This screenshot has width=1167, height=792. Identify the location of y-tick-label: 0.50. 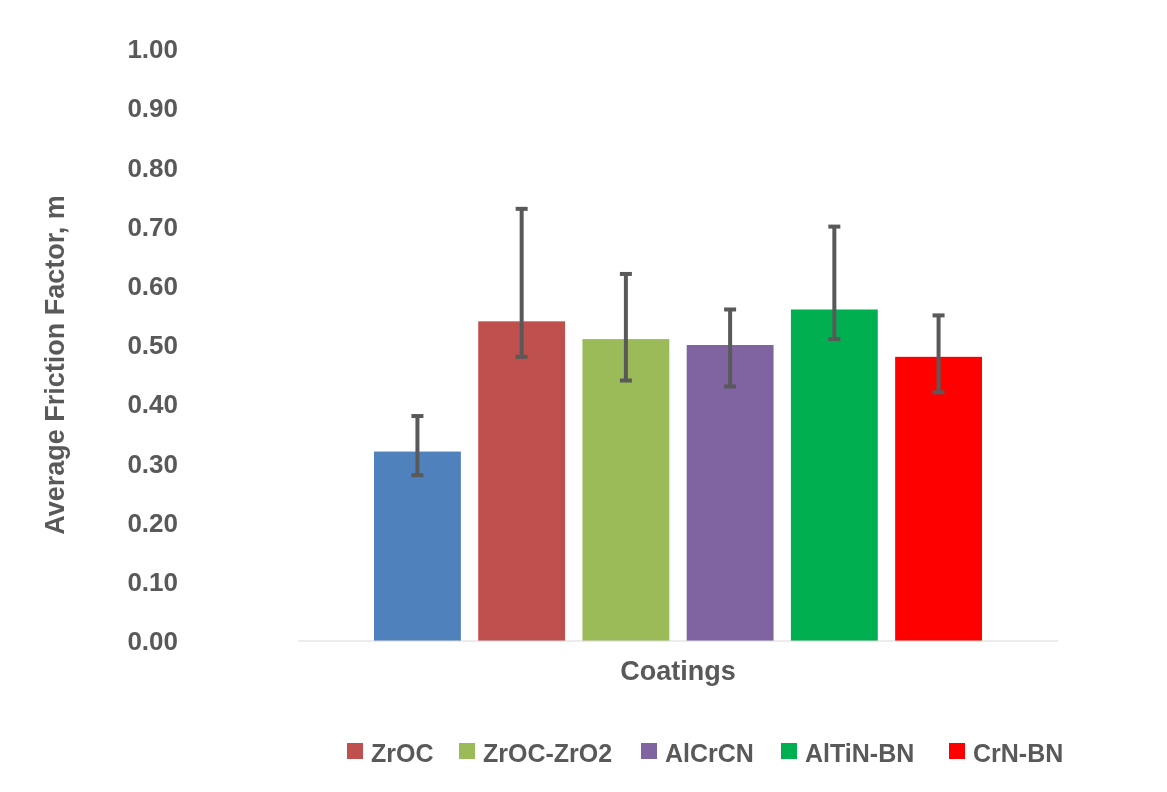
(152, 345).